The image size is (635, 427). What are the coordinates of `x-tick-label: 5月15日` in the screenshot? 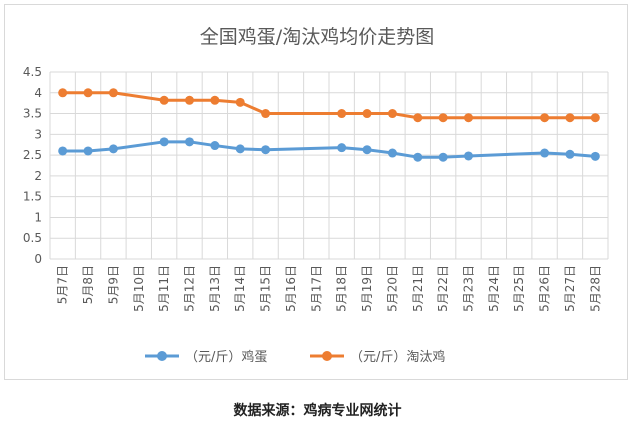 It's located at (266, 288).